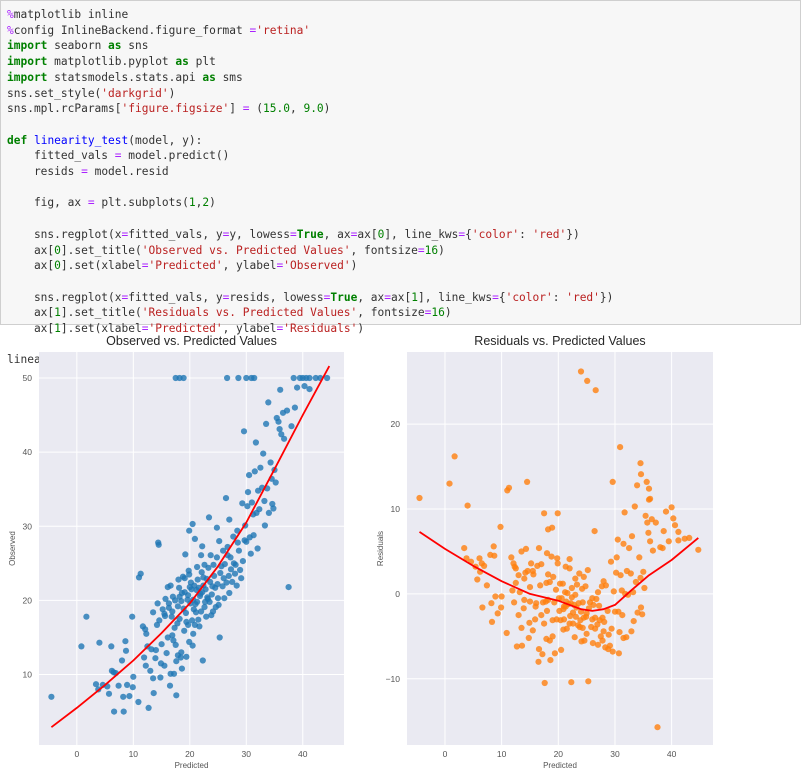  Describe the element at coordinates (28, 452) in the screenshot. I see `y-tick-label: 40` at that location.